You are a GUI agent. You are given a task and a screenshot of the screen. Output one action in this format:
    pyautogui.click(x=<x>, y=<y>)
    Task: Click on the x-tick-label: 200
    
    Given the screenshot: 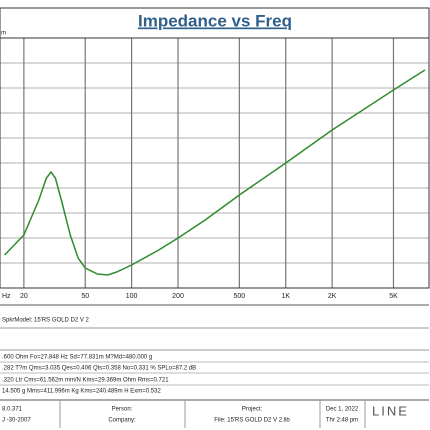 What is the action you would take?
    pyautogui.click(x=178, y=296)
    